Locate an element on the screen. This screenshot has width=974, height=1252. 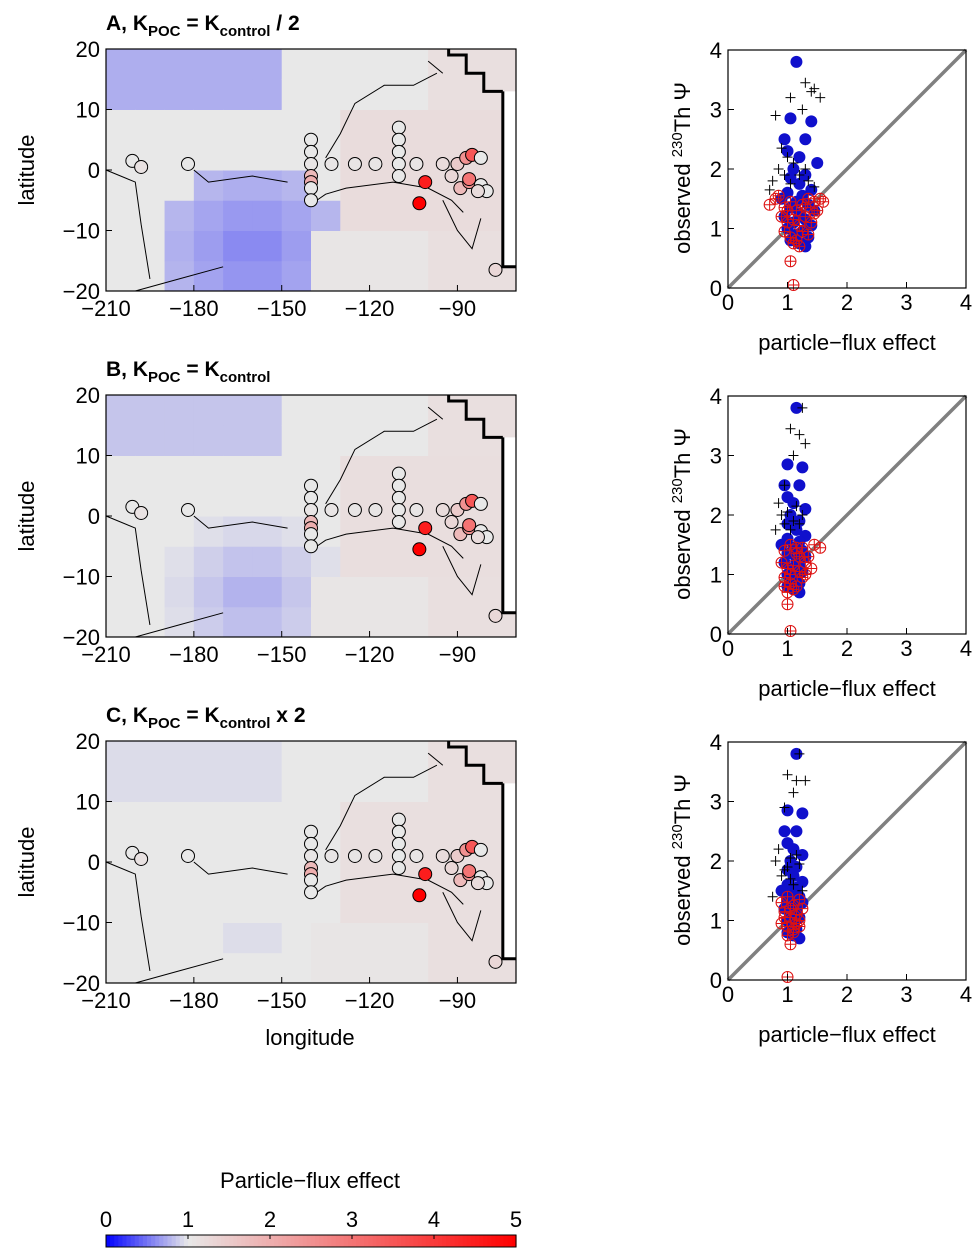
x-tick-label: −180 is located at coordinates (194, 1000).